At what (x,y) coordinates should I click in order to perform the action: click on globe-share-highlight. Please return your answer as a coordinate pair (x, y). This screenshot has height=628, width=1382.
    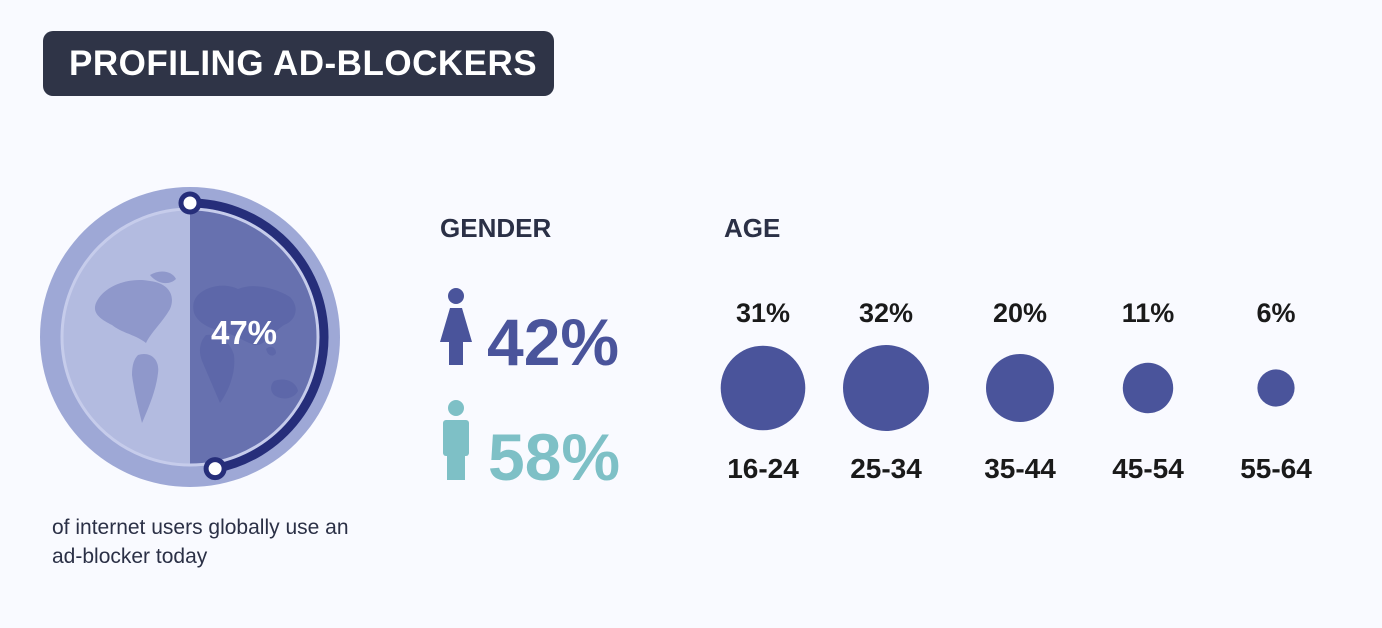
    Looking at the image, I should click on (254, 337).